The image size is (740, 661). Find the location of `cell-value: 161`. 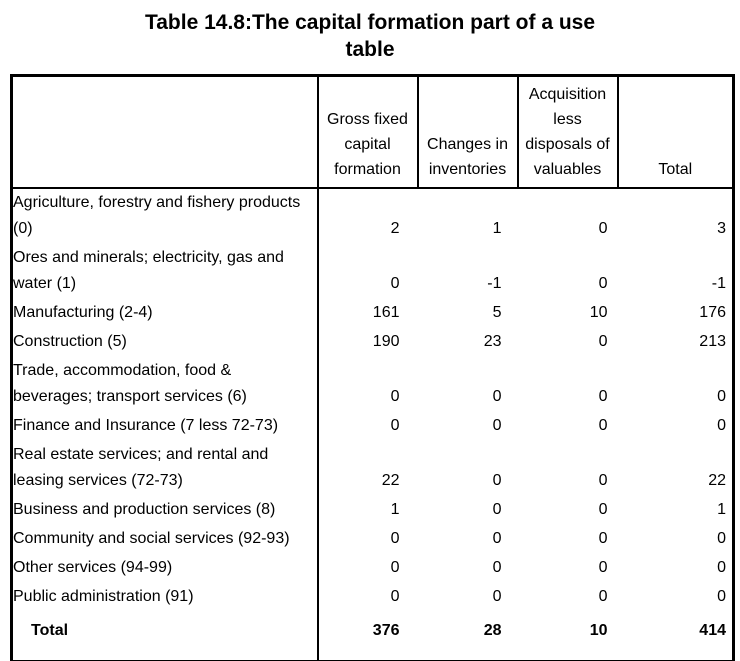

cell-value: 161 is located at coordinates (386, 312).